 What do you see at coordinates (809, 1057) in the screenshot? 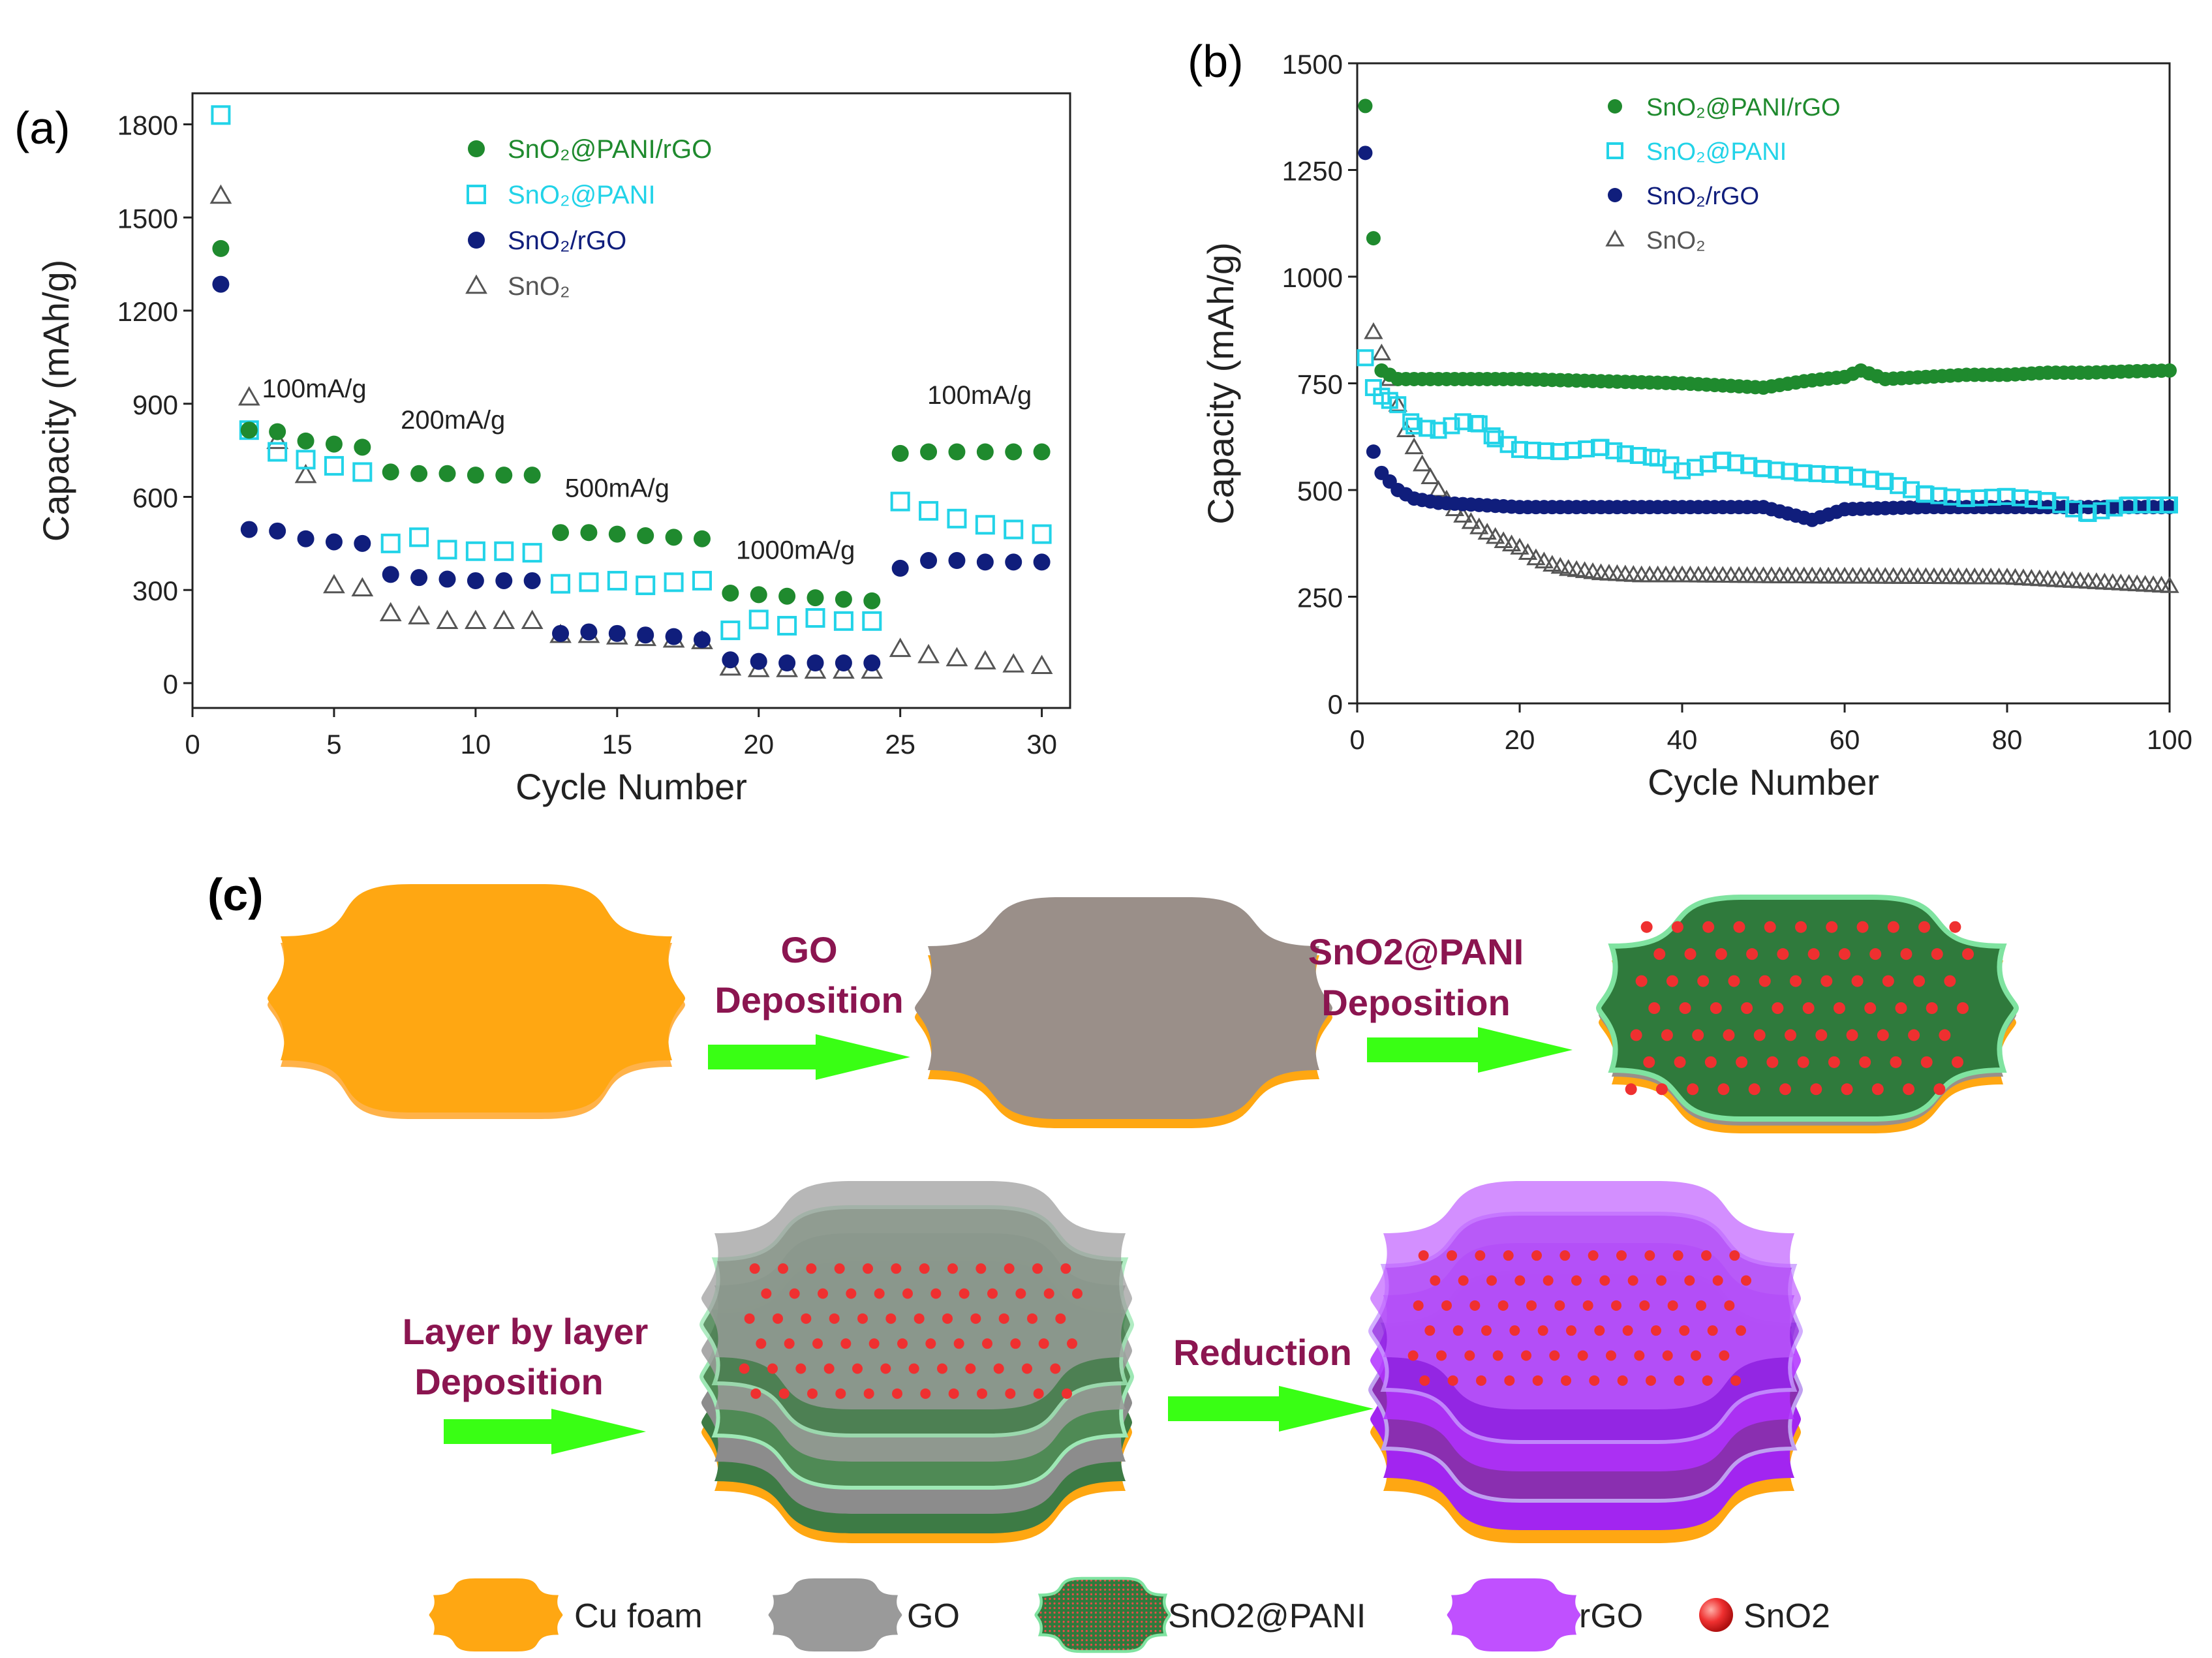
I see `arrow-go` at bounding box center [809, 1057].